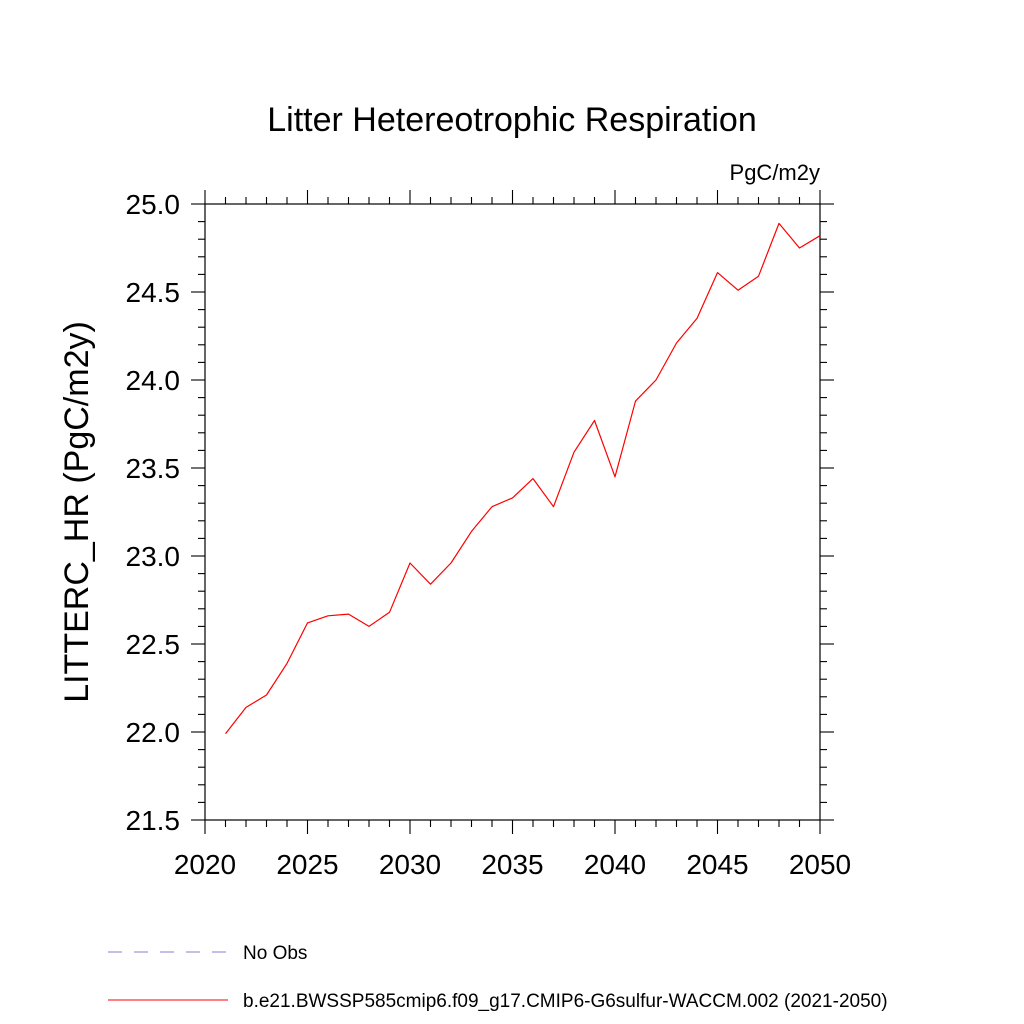 Image resolution: width=1024 pixels, height=1024 pixels. Describe the element at coordinates (153, 468) in the screenshot. I see `y-tick-label: 23.5` at that location.